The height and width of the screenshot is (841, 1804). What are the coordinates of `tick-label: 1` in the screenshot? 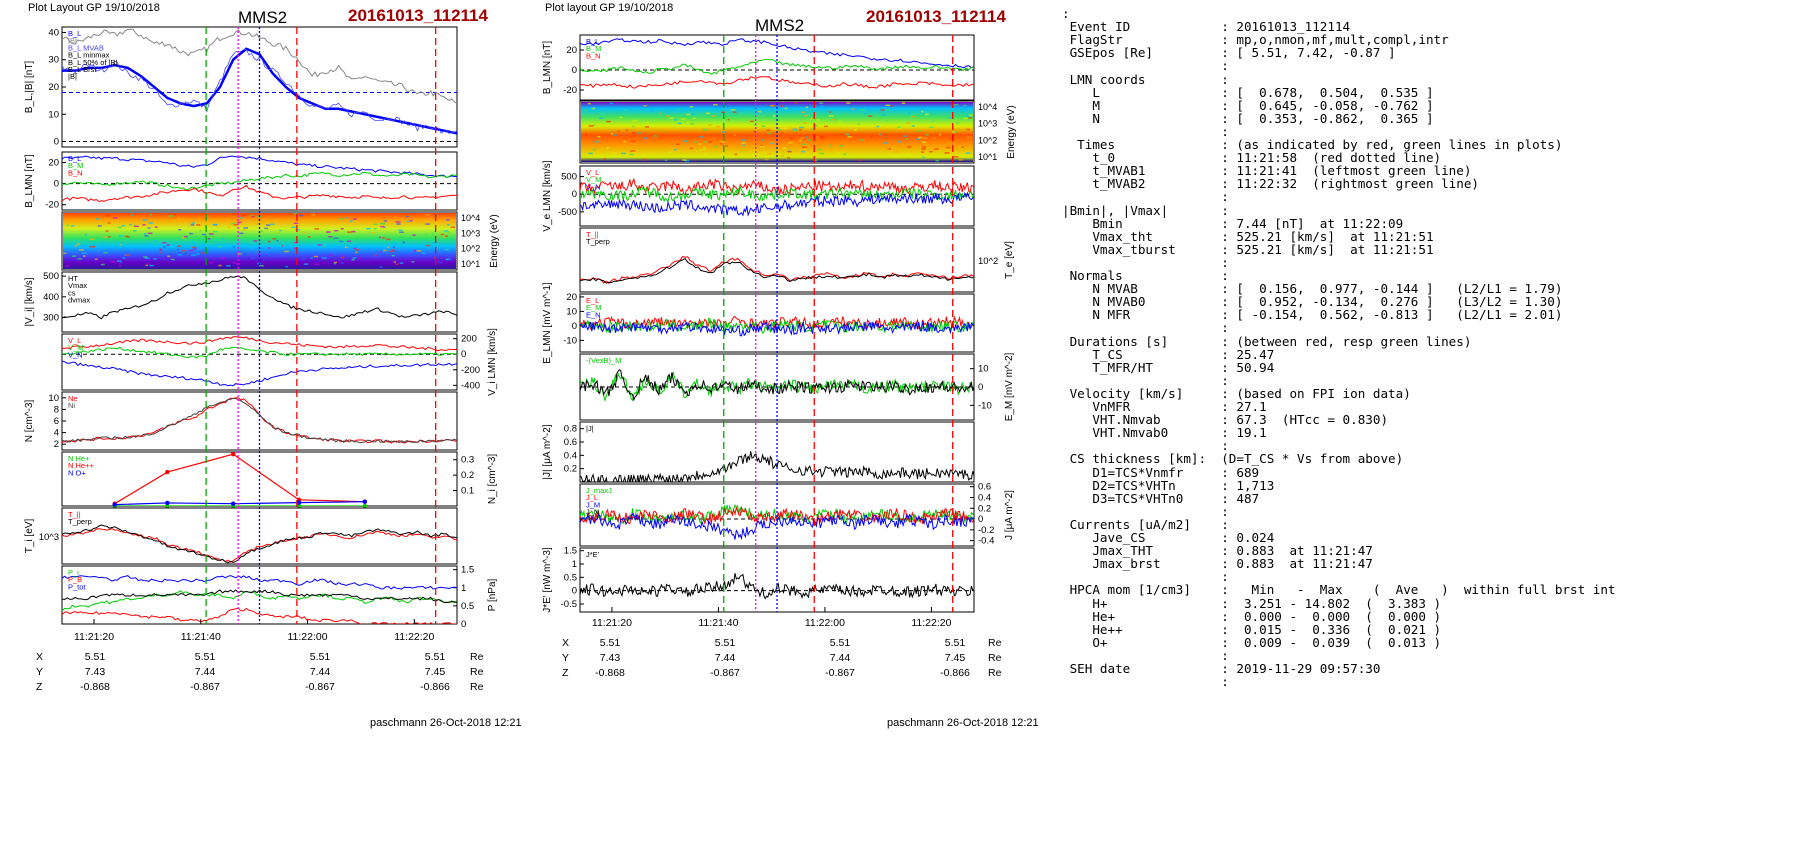 It's located at (574, 564).